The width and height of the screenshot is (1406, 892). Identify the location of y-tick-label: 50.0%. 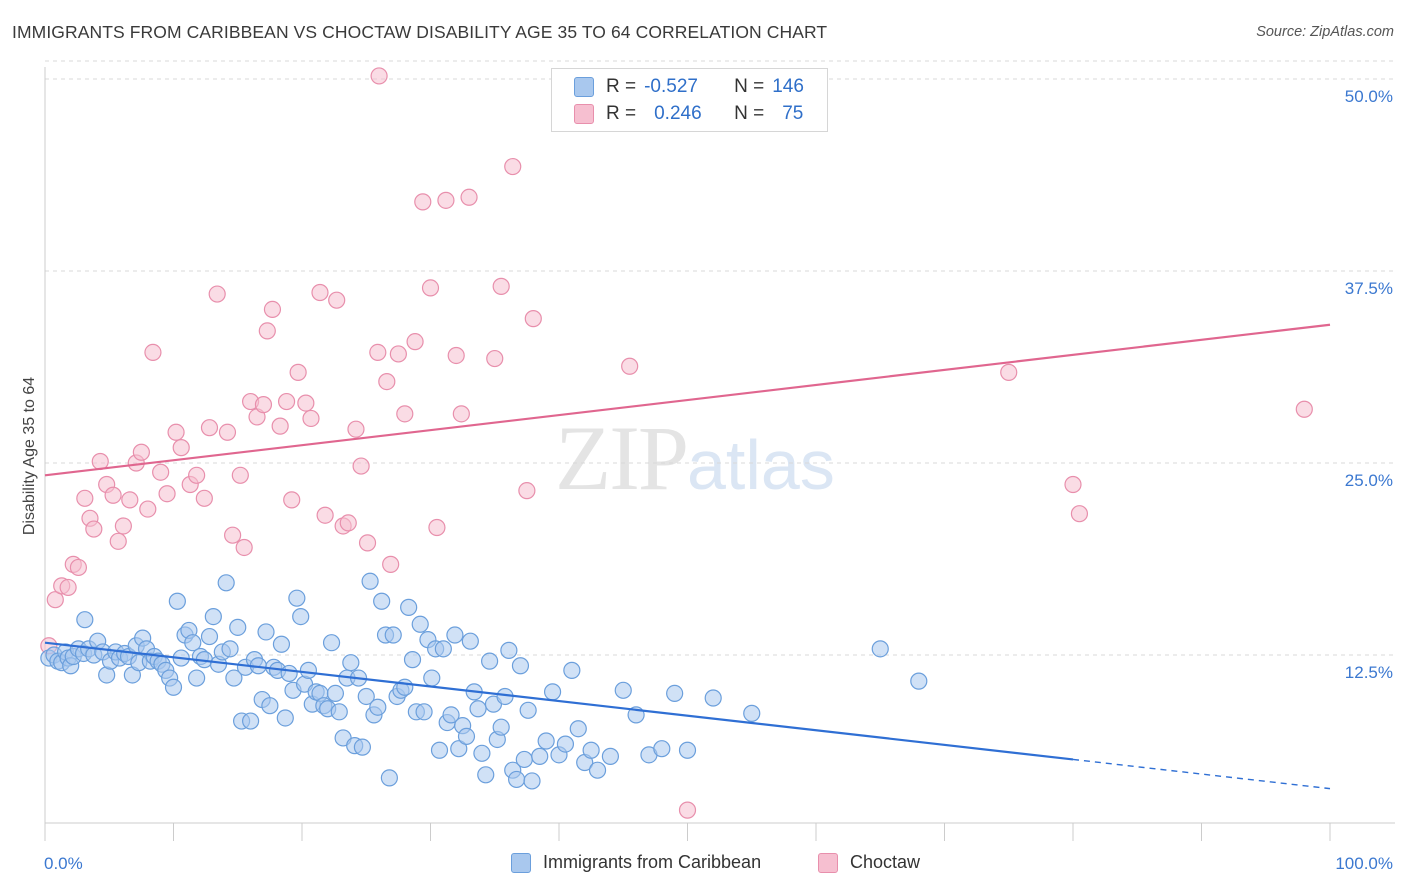
(1369, 96).